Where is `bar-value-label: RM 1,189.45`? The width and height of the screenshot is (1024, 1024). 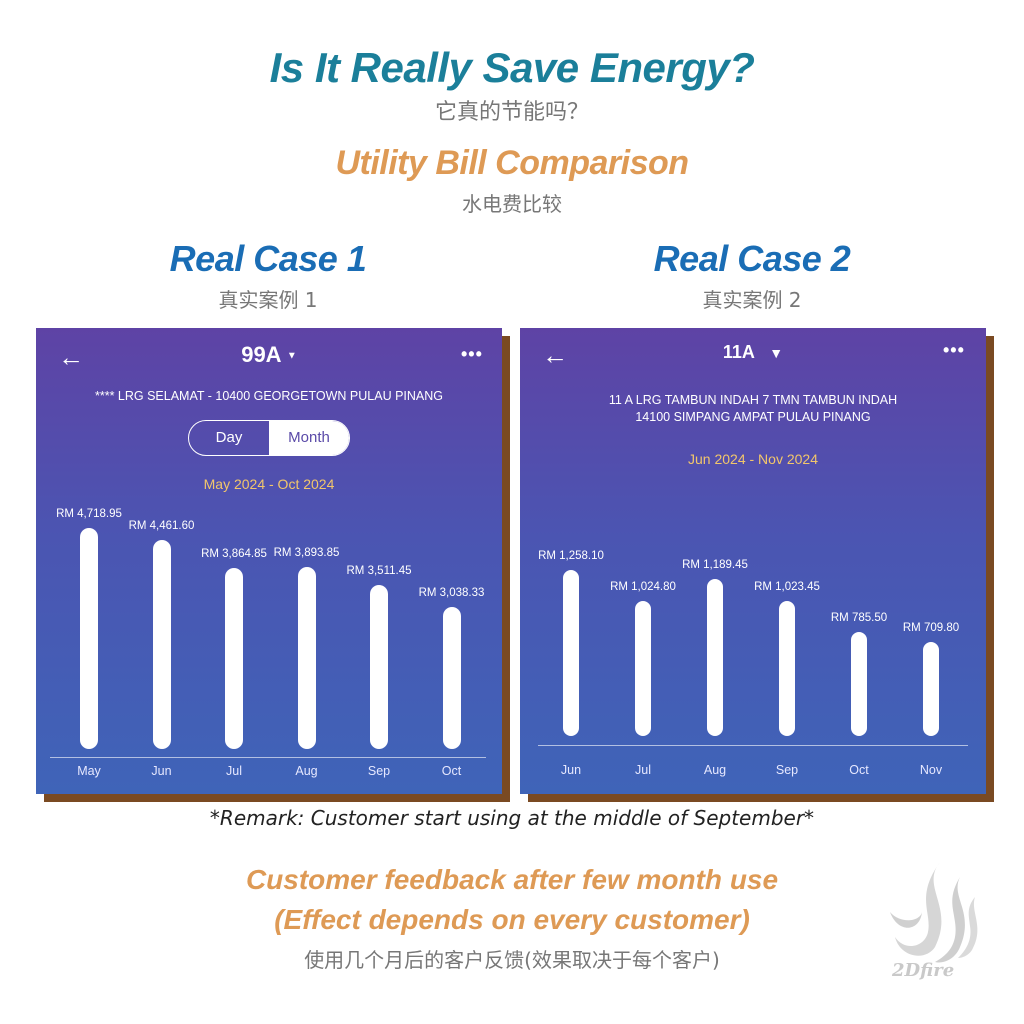 bar-value-label: RM 1,189.45 is located at coordinates (715, 565).